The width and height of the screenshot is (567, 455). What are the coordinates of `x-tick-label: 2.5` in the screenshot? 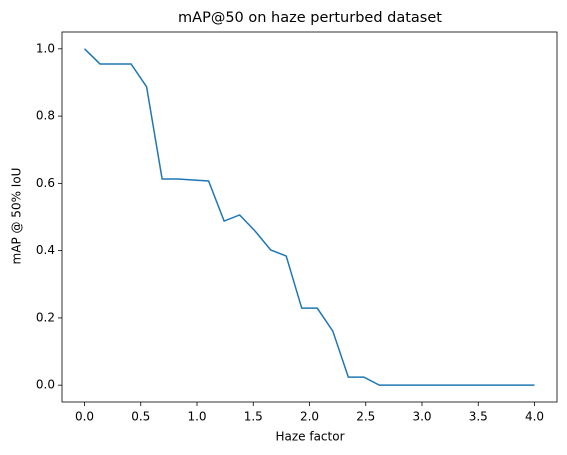 It's located at (365, 417).